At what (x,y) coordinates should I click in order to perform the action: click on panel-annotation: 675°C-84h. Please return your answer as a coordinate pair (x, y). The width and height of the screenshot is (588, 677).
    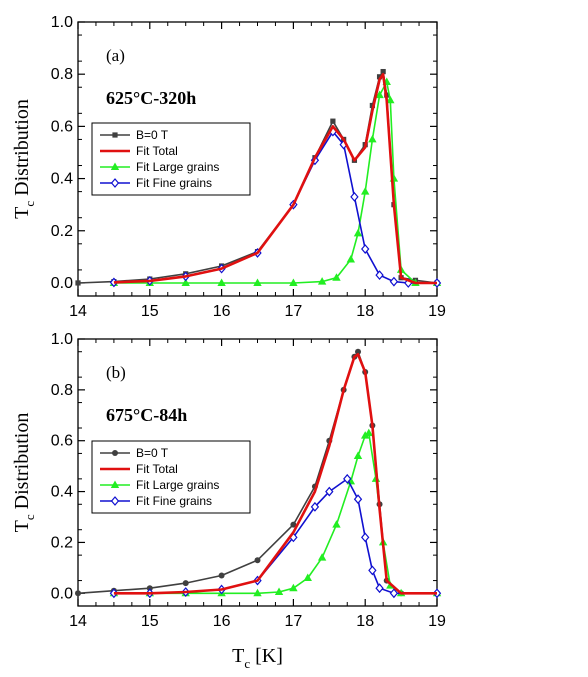
    Looking at the image, I should click on (146, 415).